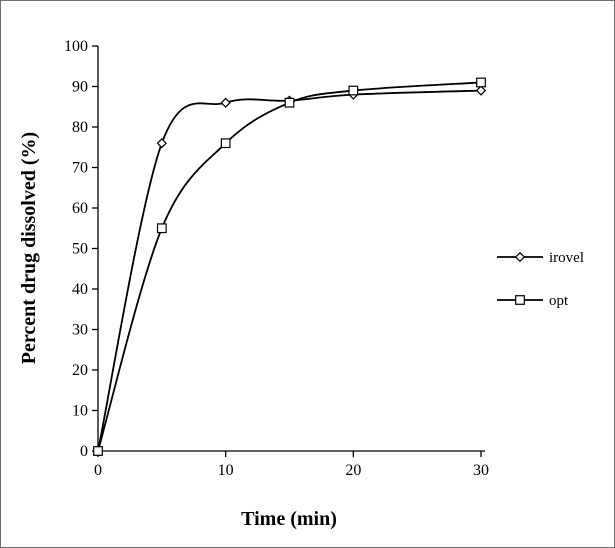 The width and height of the screenshot is (615, 548). Describe the element at coordinates (80, 127) in the screenshot. I see `y-tick-label: 80` at that location.